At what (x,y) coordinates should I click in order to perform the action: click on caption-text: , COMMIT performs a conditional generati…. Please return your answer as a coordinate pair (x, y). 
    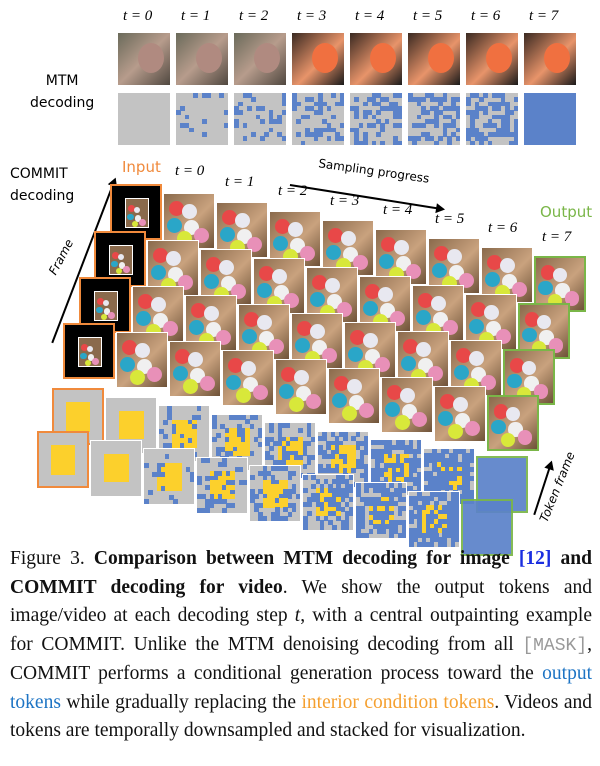
    Looking at the image, I should click on (301, 659).